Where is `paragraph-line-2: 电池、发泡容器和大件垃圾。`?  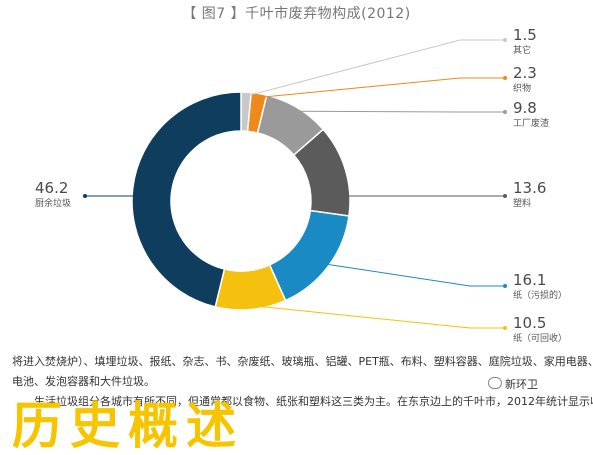
paragraph-line-2: 电池、发泡容器和大件垃圾。 is located at coordinates (83, 381).